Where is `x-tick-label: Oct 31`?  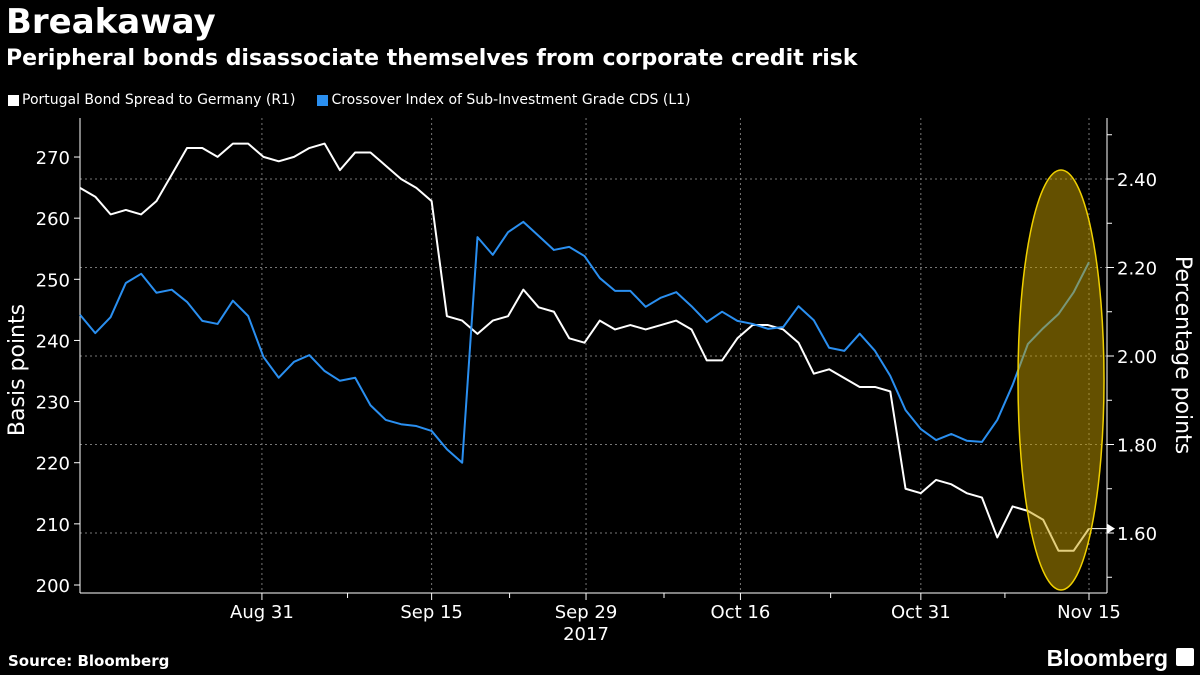
x-tick-label: Oct 31 is located at coordinates (921, 612).